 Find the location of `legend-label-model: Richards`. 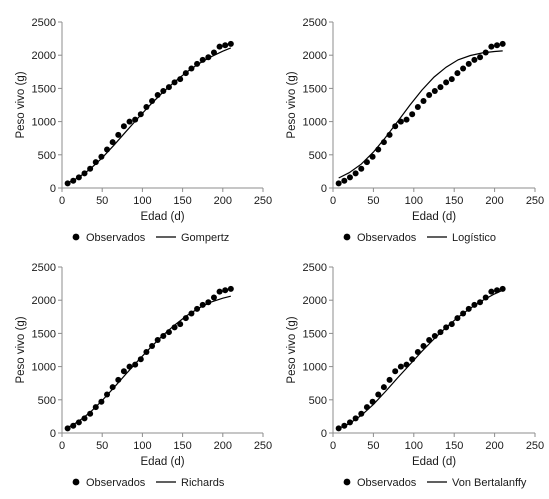

legend-label-model: Richards is located at coordinates (203, 483).